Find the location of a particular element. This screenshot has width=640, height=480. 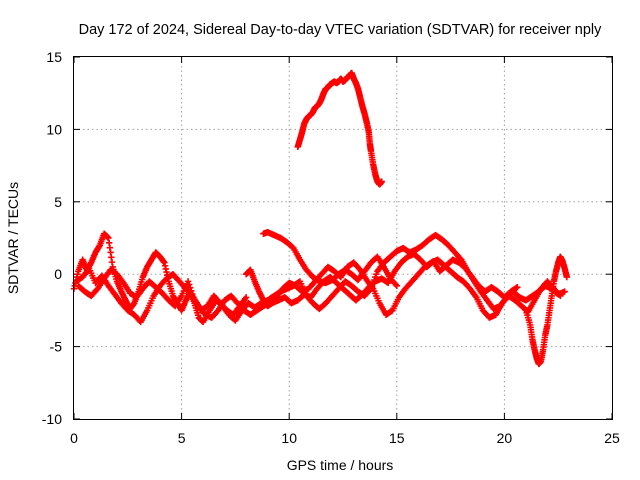

y-tick-label: -10 is located at coordinates (52, 419).